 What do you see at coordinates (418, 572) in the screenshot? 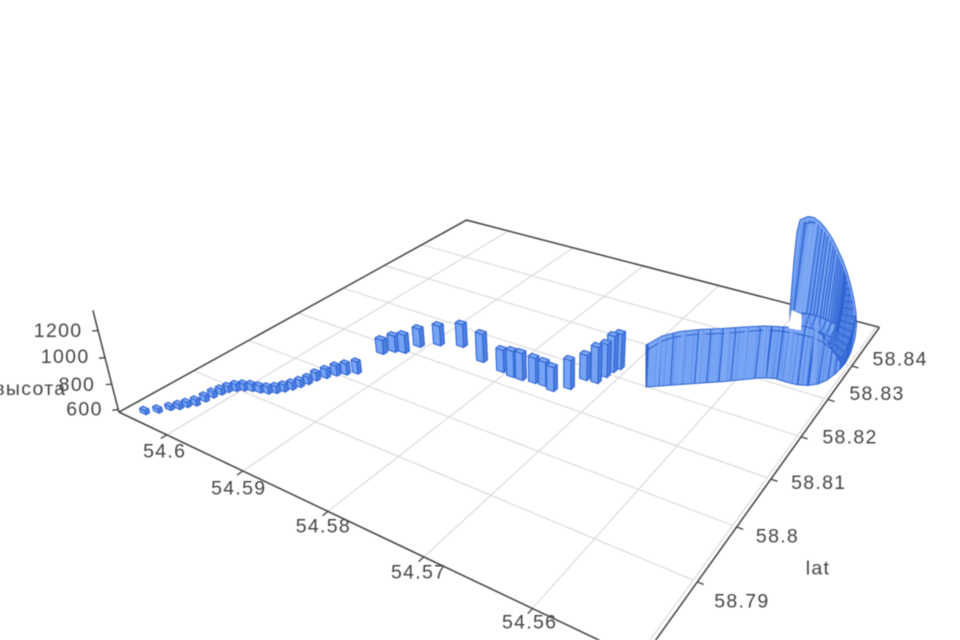
I see `svg-text: 54.57` at bounding box center [418, 572].